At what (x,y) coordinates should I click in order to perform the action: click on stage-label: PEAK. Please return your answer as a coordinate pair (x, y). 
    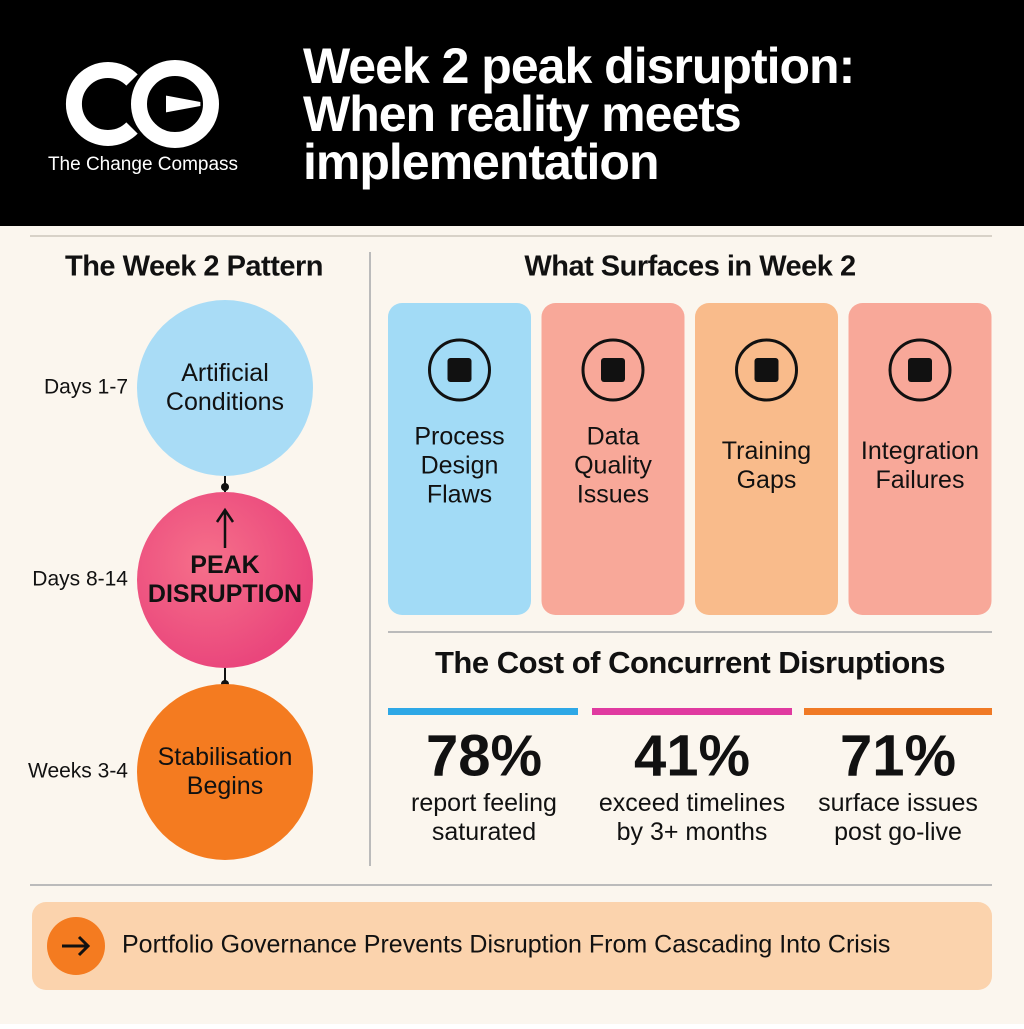
    Looking at the image, I should click on (224, 565).